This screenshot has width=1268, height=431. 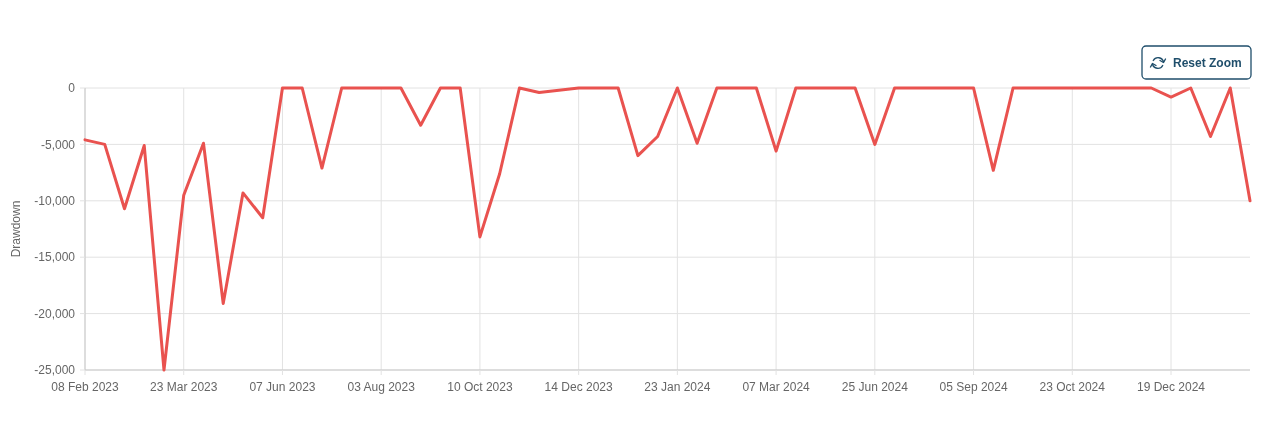 What do you see at coordinates (282, 387) in the screenshot?
I see `x-tick-label: 07 Jun 2023` at bounding box center [282, 387].